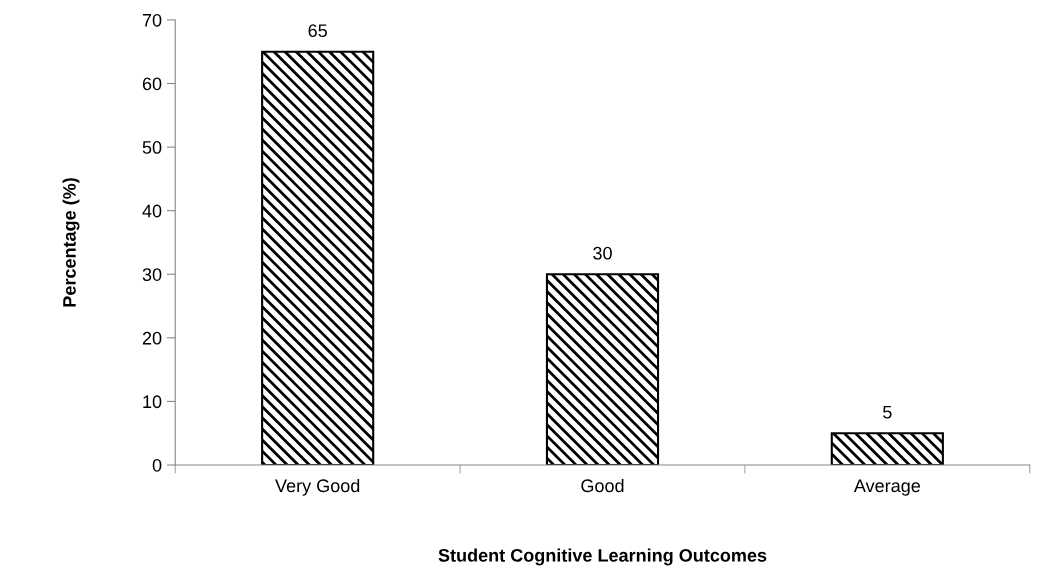  I want to click on y-tick-label: 10, so click(152, 402).